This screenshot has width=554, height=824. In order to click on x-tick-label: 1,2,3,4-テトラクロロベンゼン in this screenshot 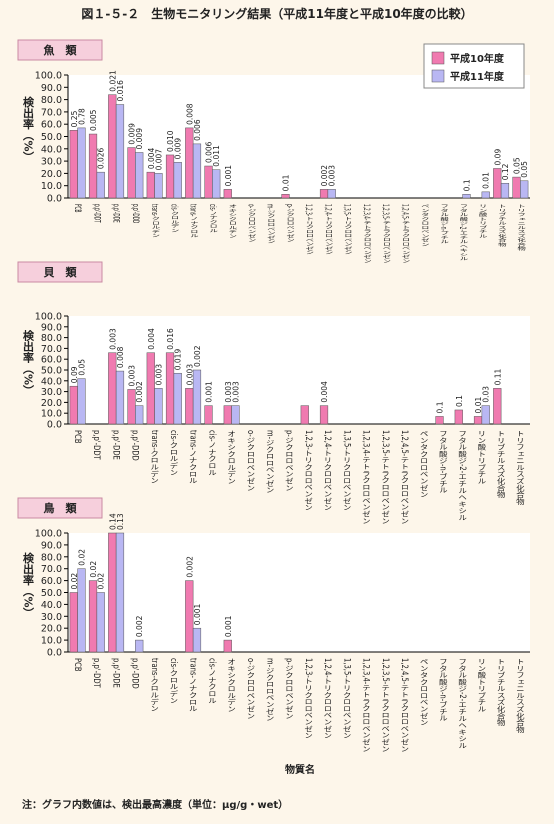, I will do `click(366, 705)`.